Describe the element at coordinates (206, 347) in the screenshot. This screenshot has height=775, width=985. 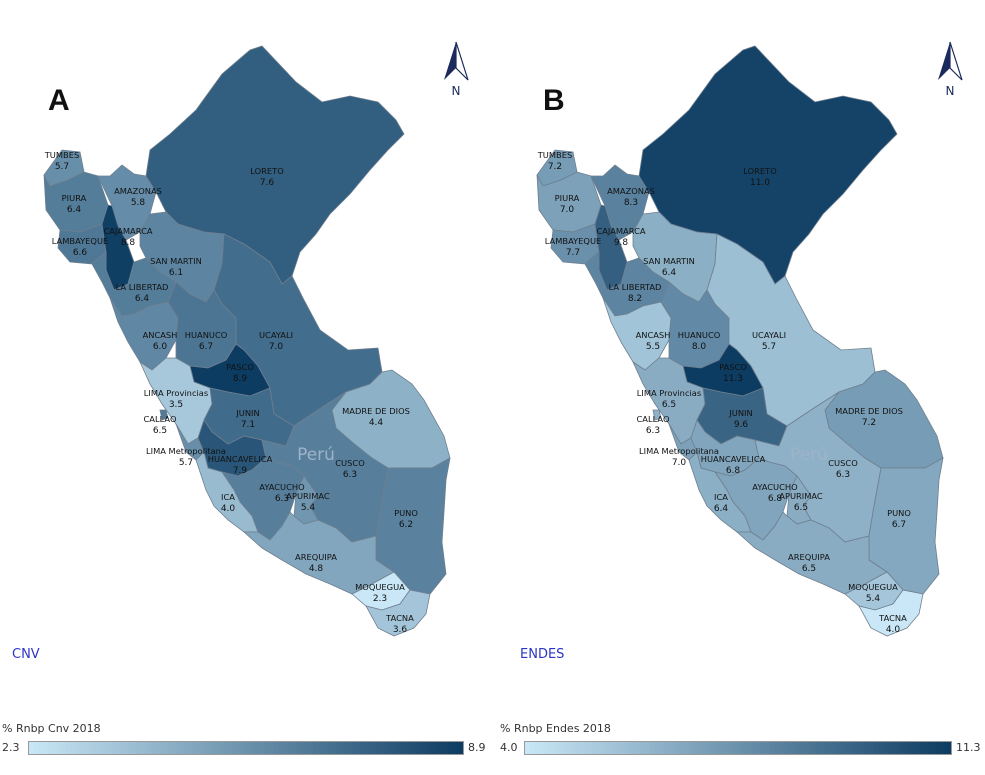
I see `region-value-huanuco: 6.7` at that location.